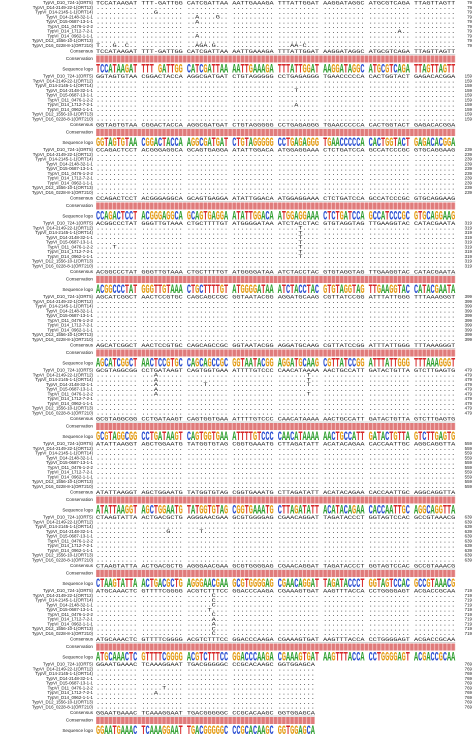 The image size is (474, 737). Describe the element at coordinates (469, 481) in the screenshot. I see `sequence-end: 559` at that location.